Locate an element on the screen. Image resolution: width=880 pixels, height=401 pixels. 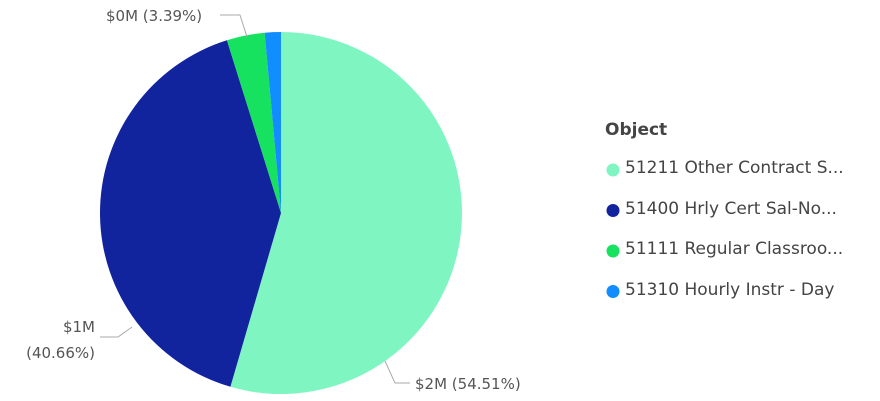
legend-title: Object is located at coordinates (636, 130).